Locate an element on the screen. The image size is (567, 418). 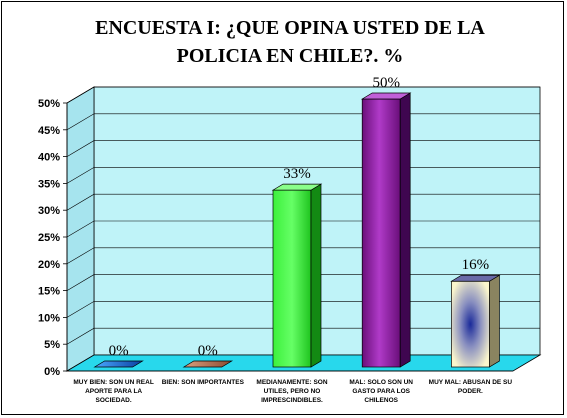
y-tick-label: 40% is located at coordinates (49, 158).